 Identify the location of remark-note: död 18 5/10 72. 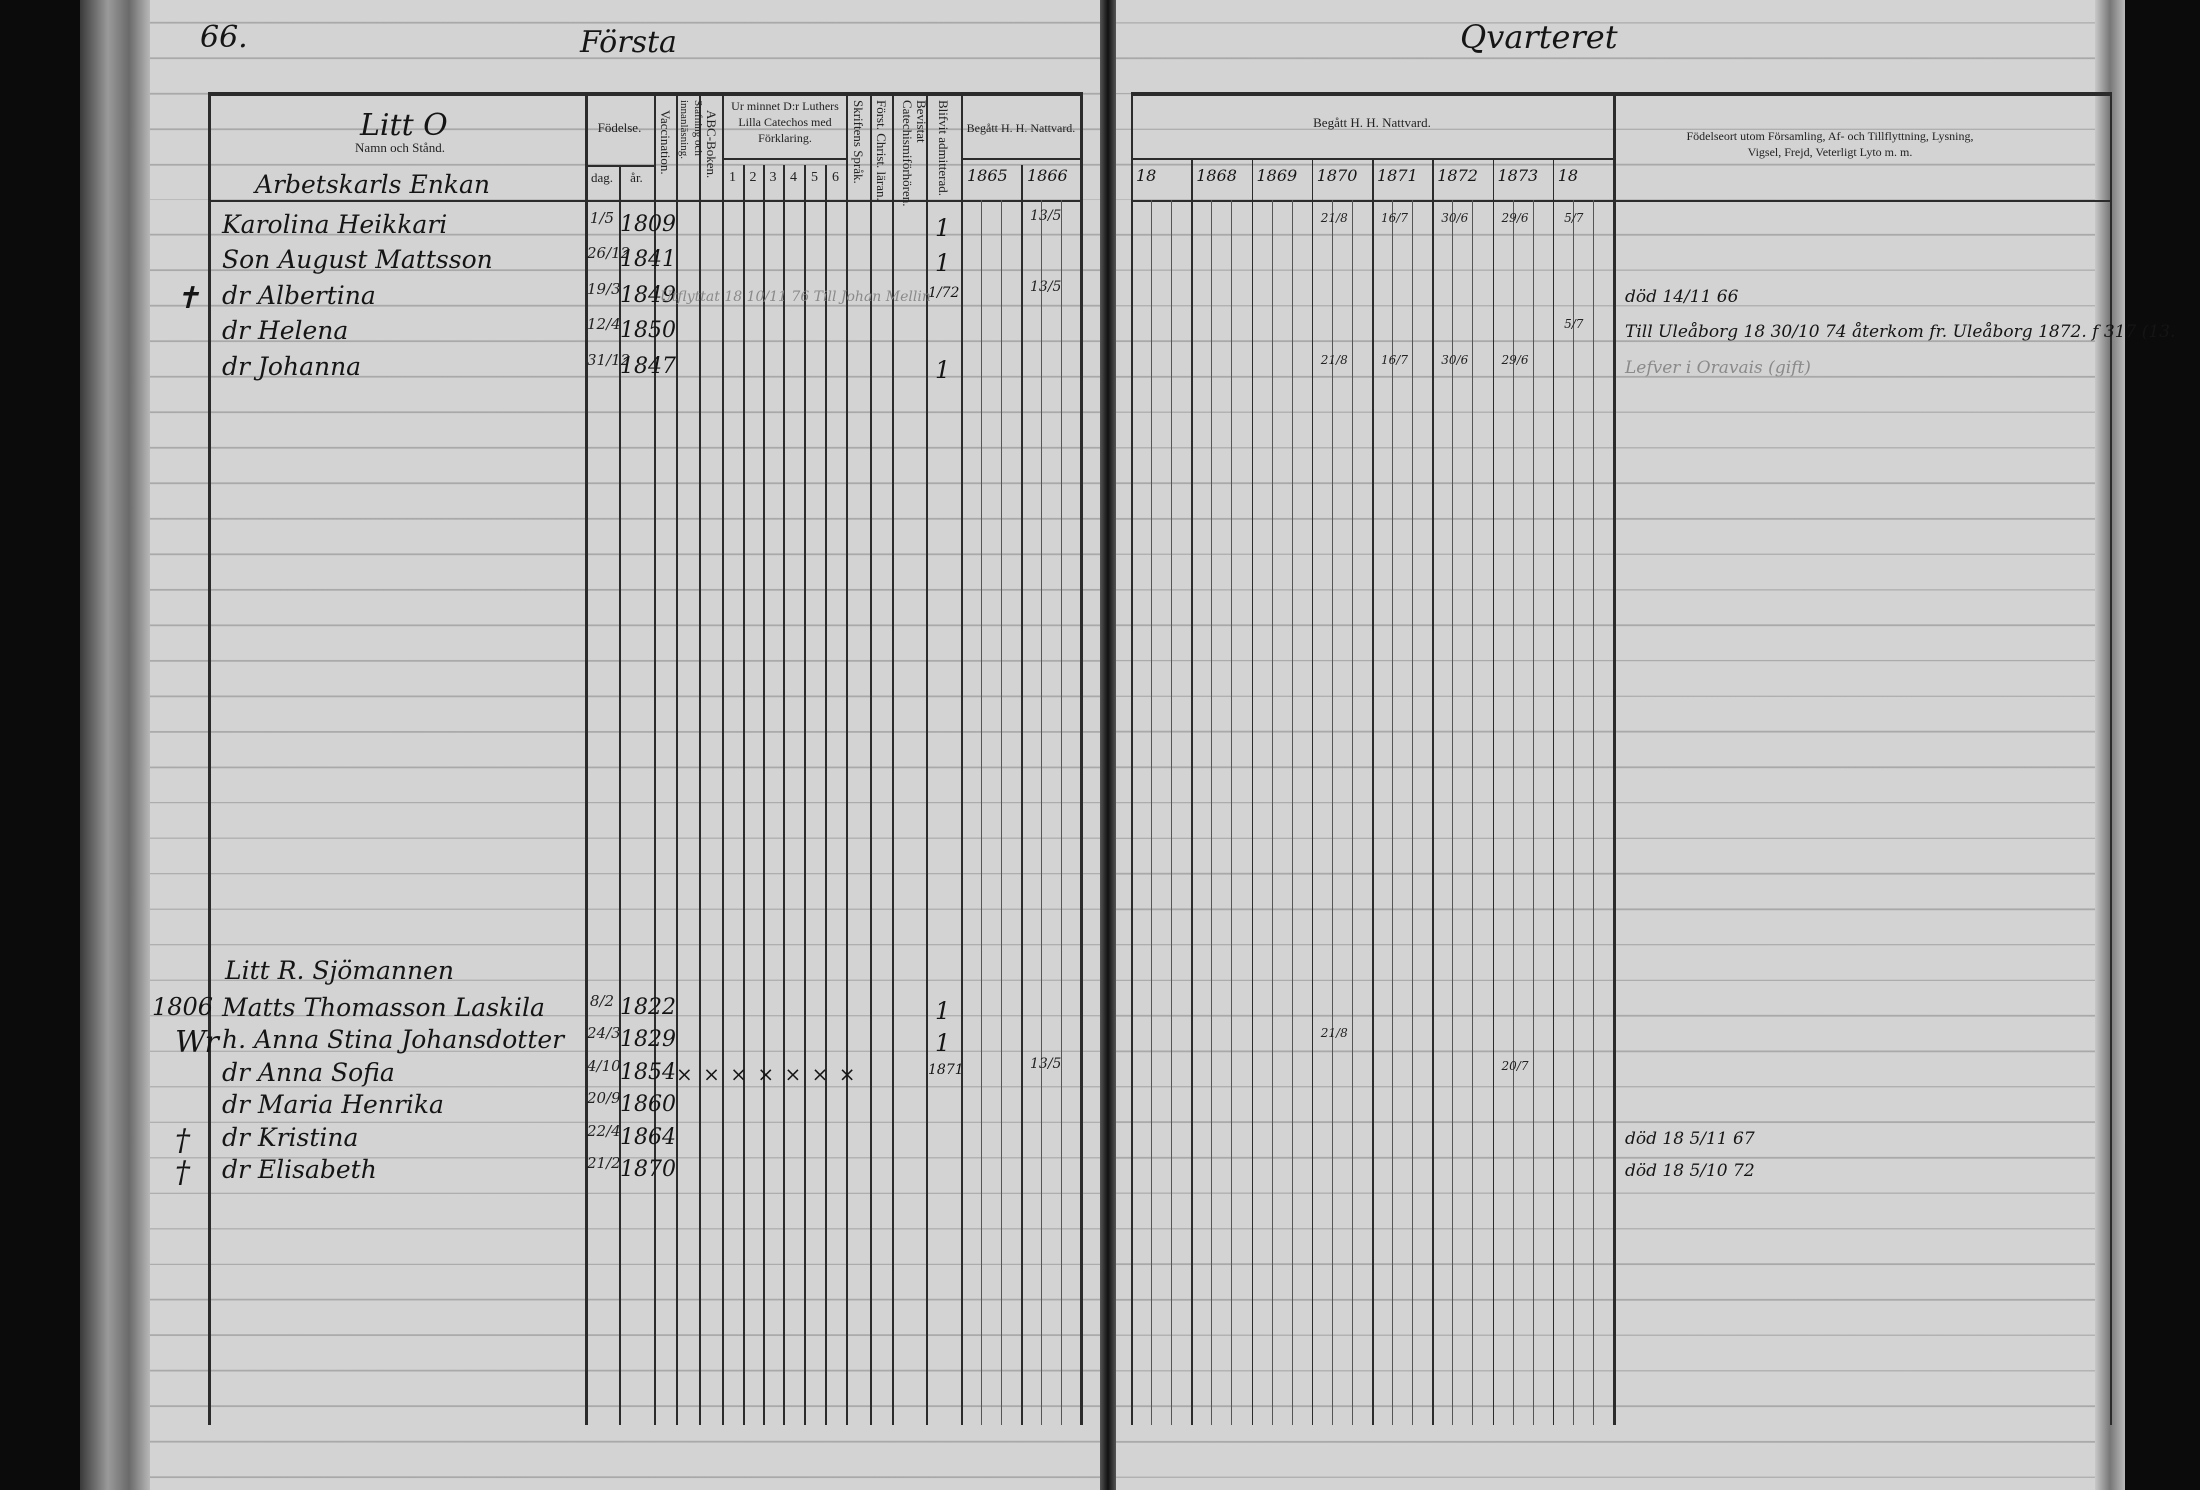
(1690, 1171).